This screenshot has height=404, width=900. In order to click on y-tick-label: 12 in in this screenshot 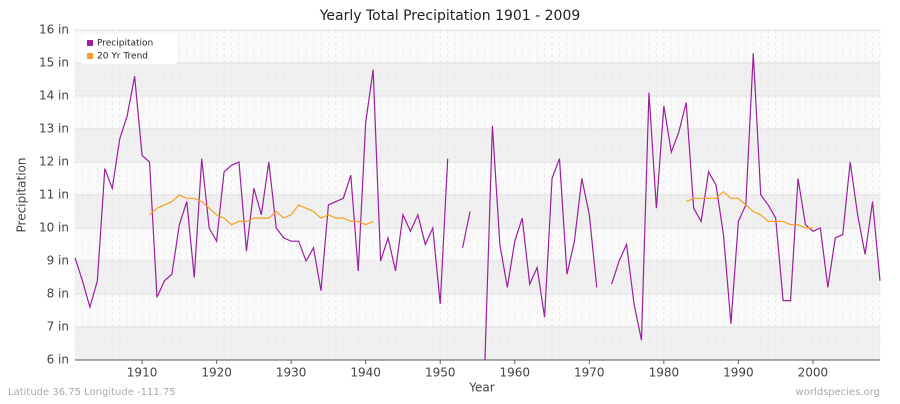, I will do `click(54, 162)`.